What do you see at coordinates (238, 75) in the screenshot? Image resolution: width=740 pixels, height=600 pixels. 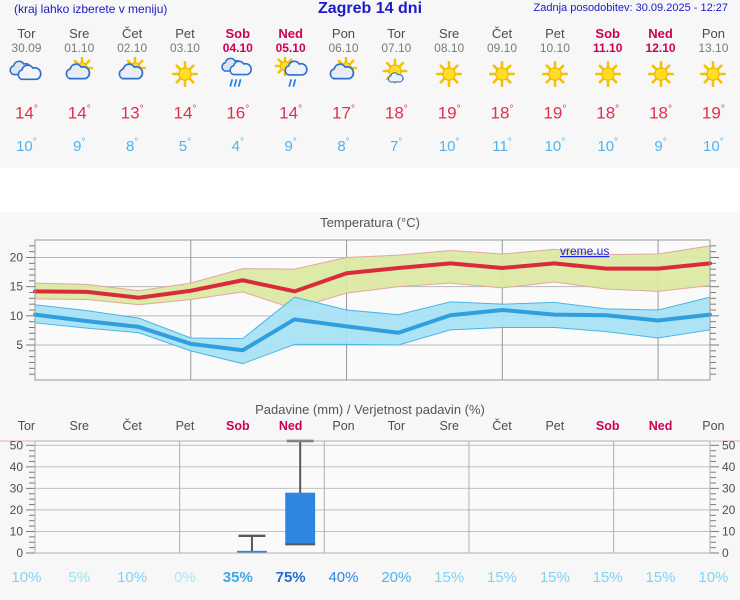 I see `rain-icon` at bounding box center [238, 75].